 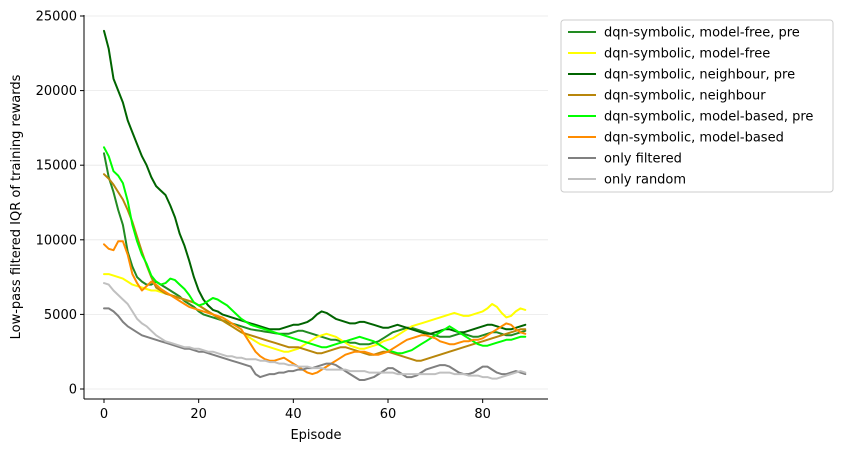 I want to click on legend-label: dqn-symbolic, model-free, so click(x=687, y=54).